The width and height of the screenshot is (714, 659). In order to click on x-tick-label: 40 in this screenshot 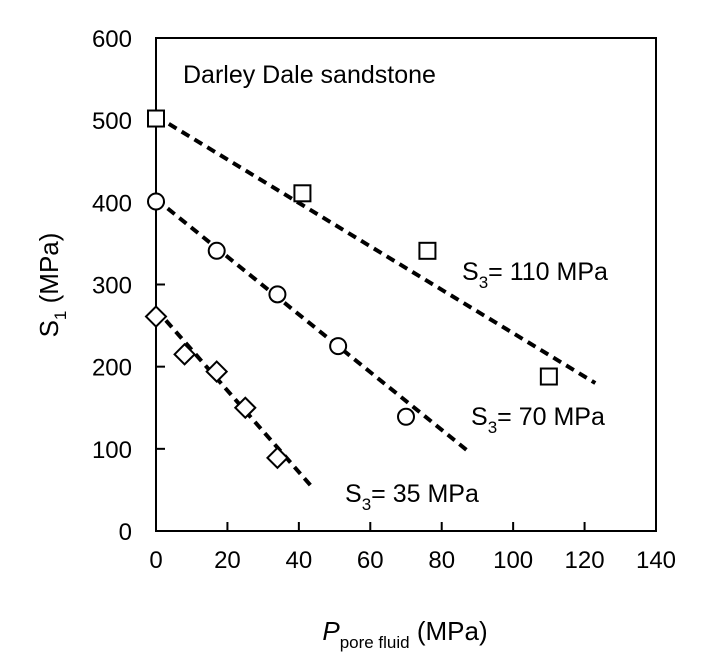, I will do `click(299, 560)`.